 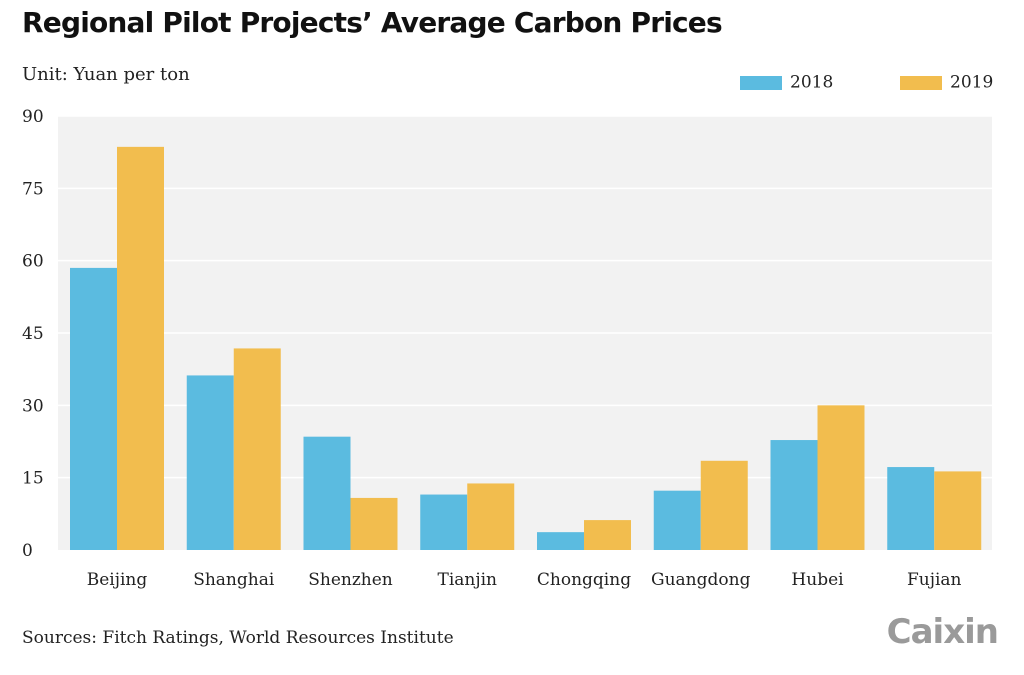 I want to click on y-tick-label: 0, so click(x=27, y=551).